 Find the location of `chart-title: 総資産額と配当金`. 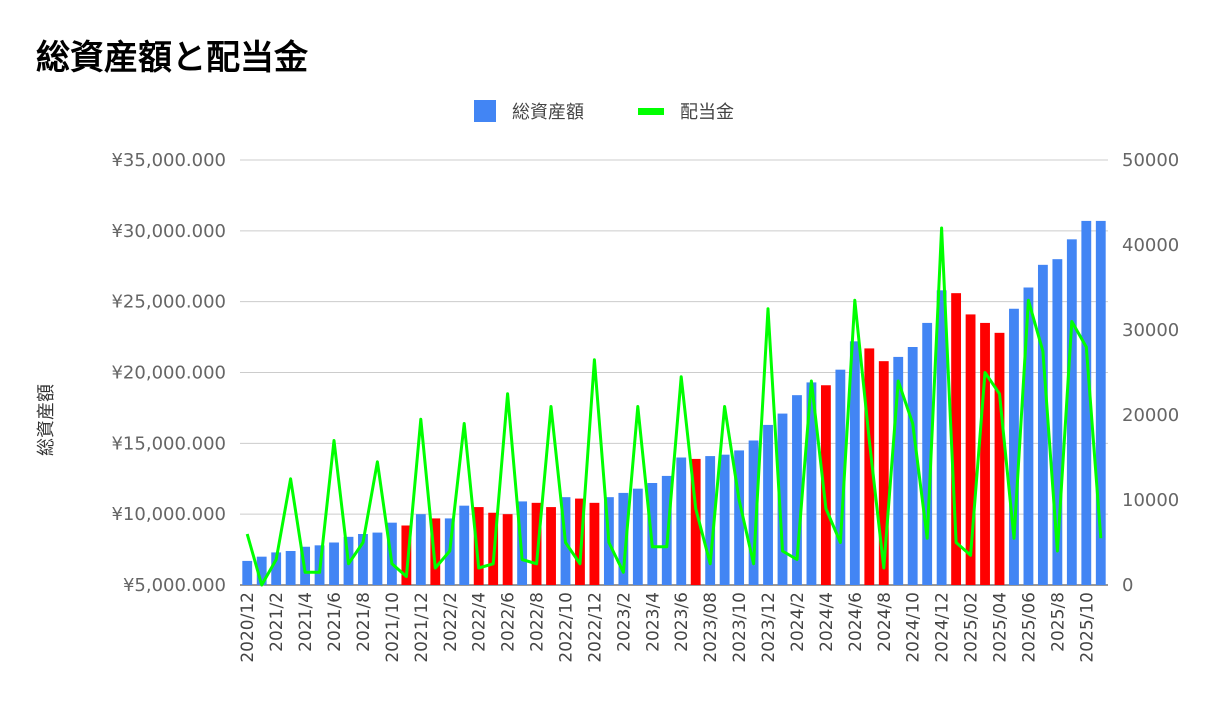

chart-title: 総資産額と配当金 is located at coordinates (172, 58).